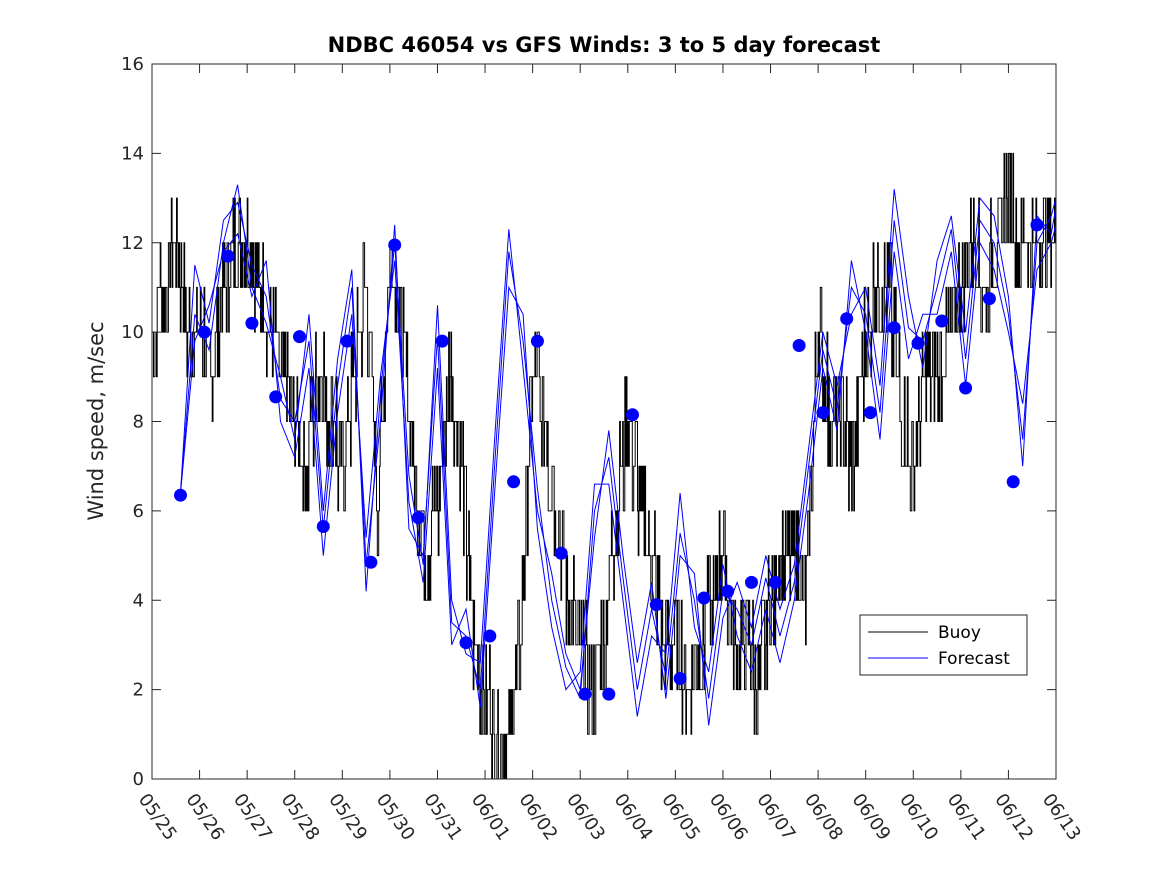  I want to click on x-tick-label: 06/01, so click(490, 817).